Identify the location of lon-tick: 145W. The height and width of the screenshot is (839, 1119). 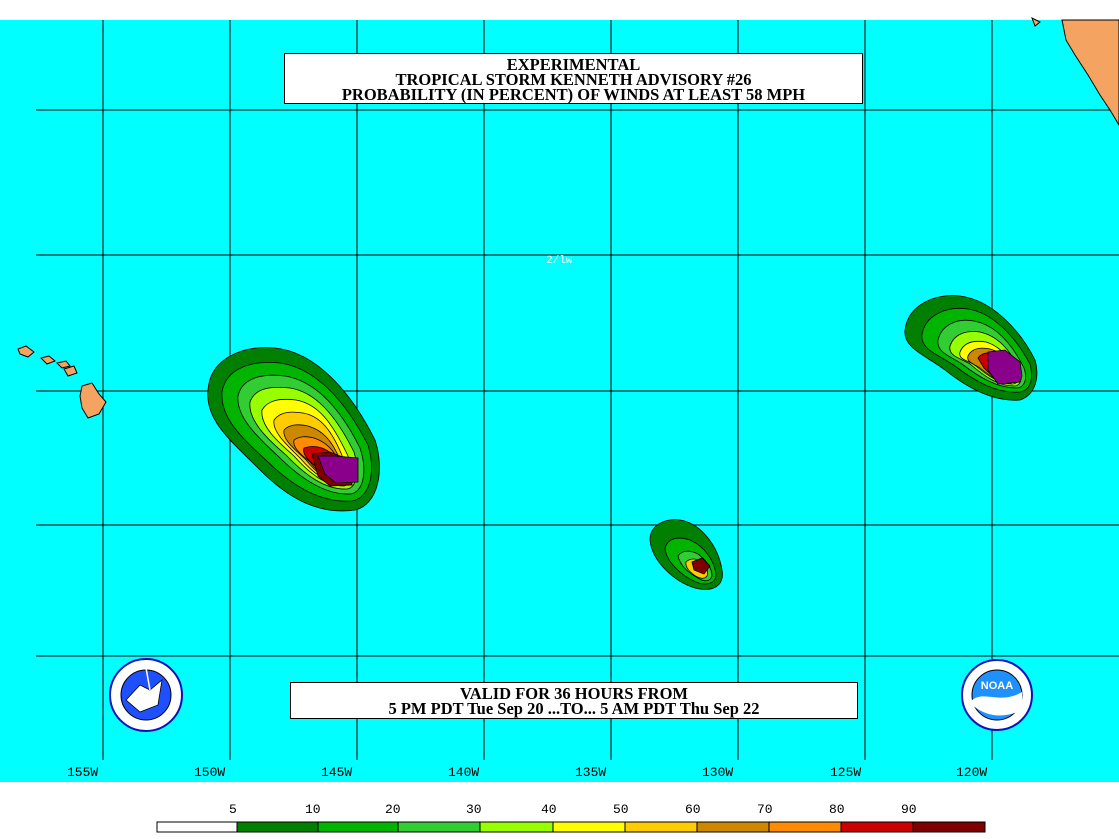
(337, 772).